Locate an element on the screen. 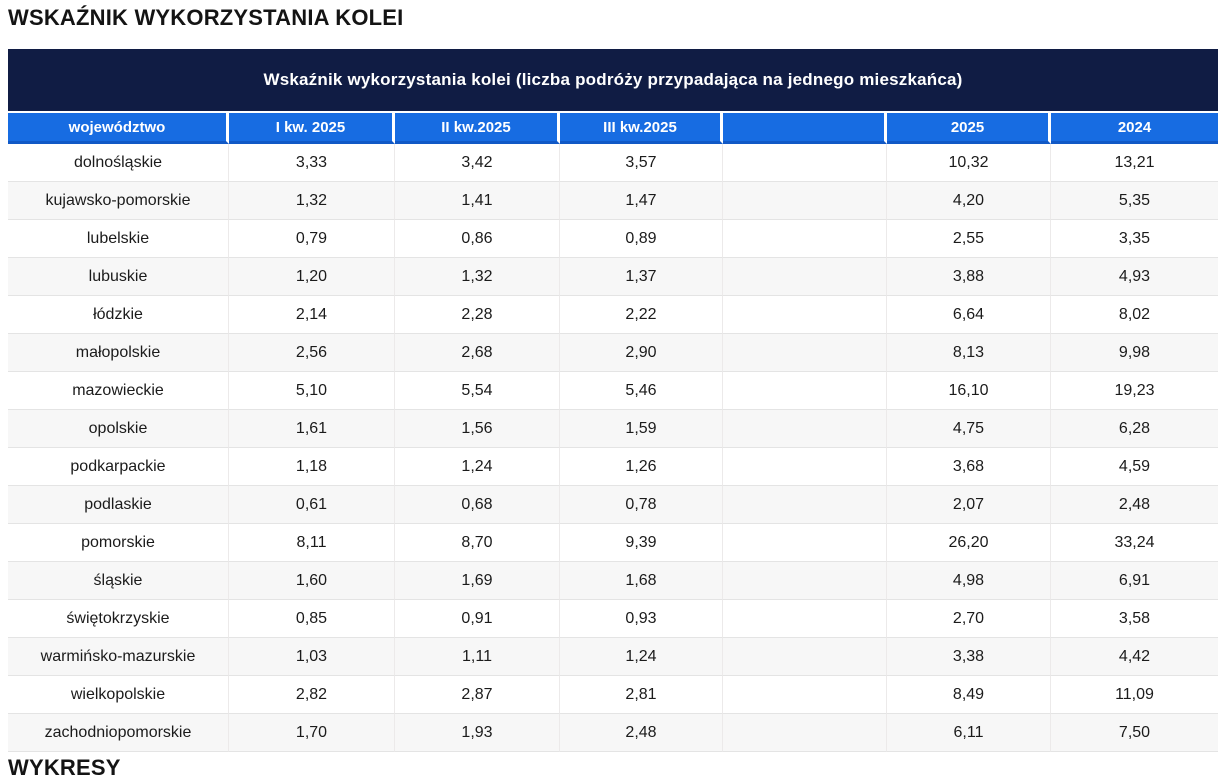 The width and height of the screenshot is (1226, 781). cell-value: 16,10 is located at coordinates (969, 391).